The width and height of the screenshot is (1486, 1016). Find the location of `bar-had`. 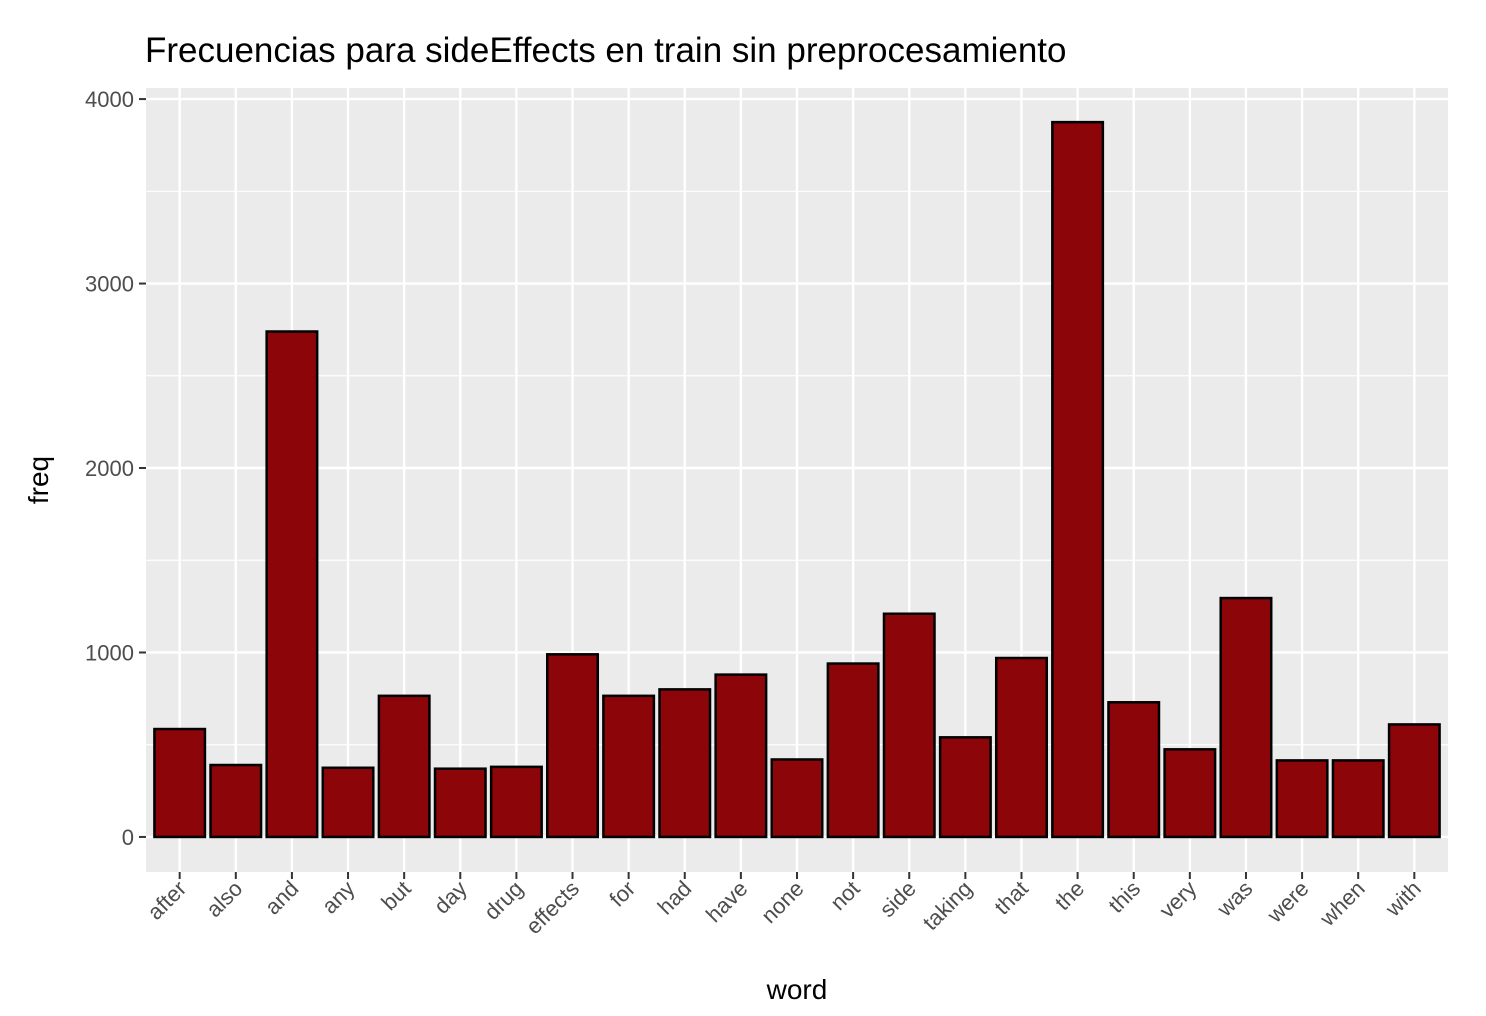

bar-had is located at coordinates (685, 763).